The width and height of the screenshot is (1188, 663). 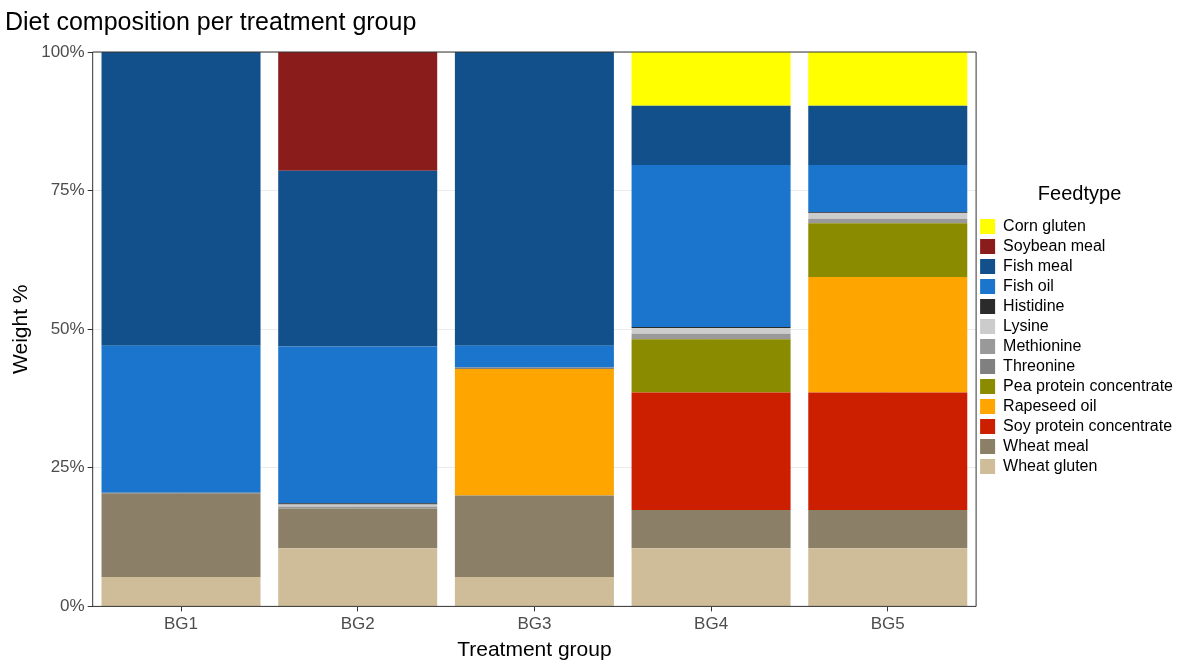 I want to click on legend-label: Soybean meal, so click(x=1054, y=245).